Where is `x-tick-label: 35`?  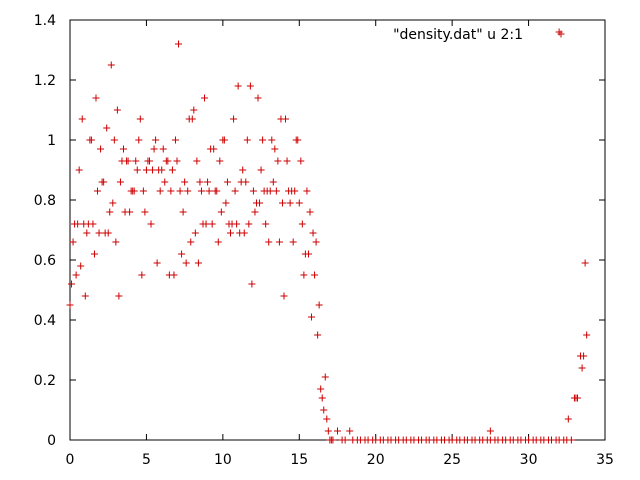
x-tick-label: 35 is located at coordinates (605, 460).